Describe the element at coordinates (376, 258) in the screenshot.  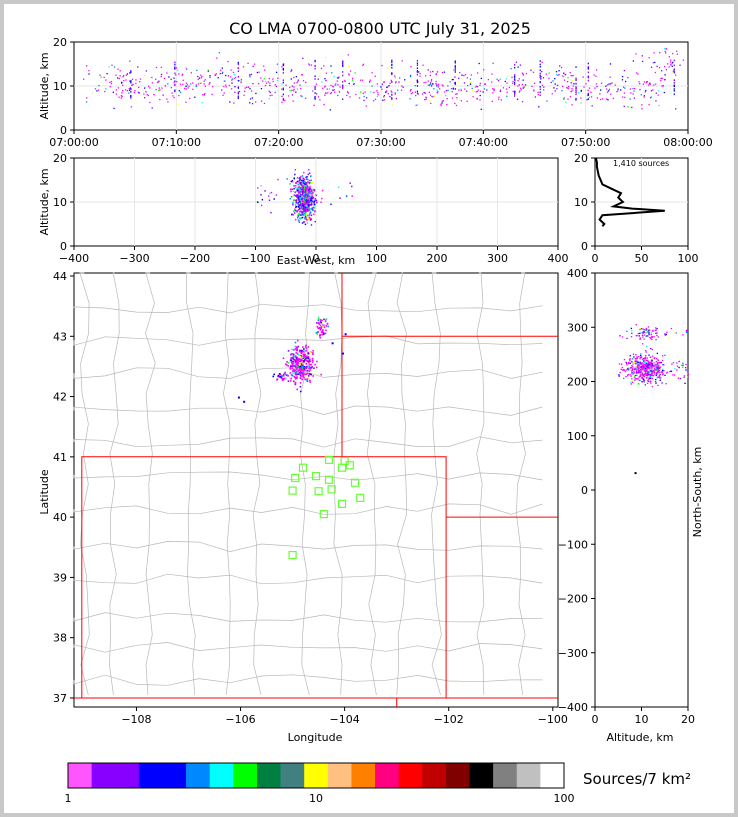
I see `ew-tick-label: 100` at that location.